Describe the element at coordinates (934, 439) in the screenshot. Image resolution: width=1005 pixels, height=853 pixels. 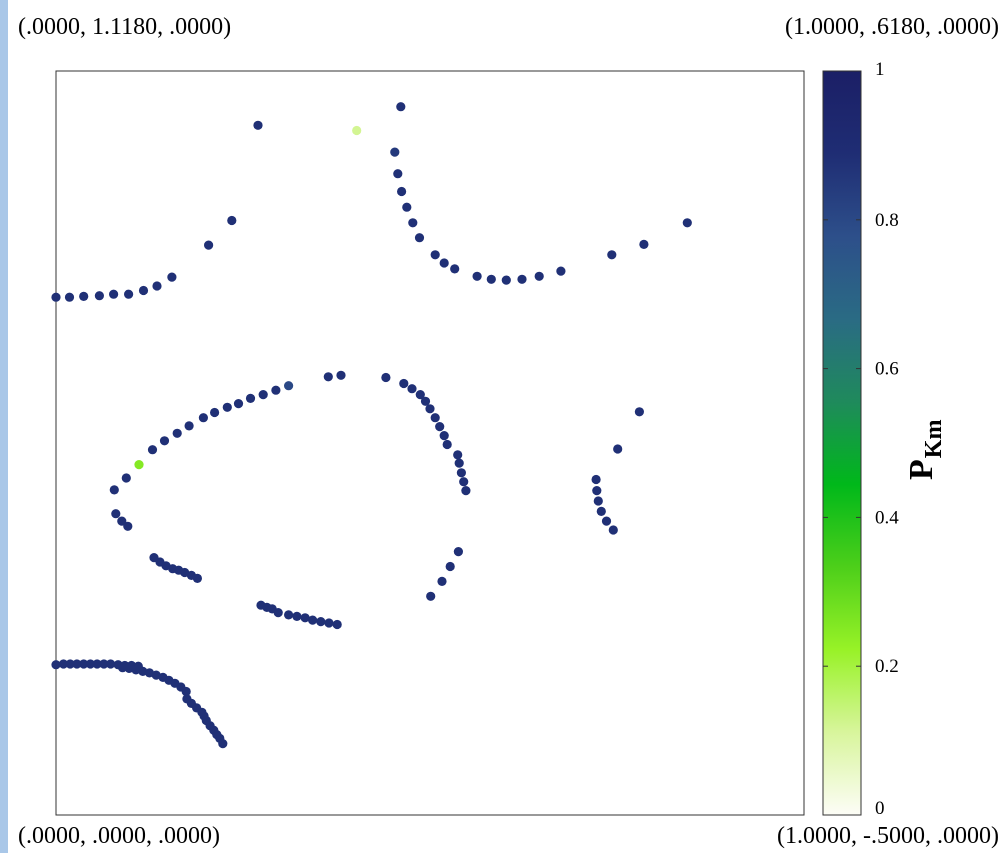
I see `colorbar-label-subscript: Km` at that location.